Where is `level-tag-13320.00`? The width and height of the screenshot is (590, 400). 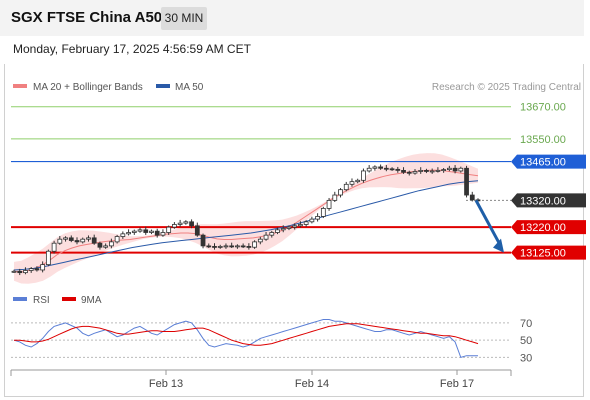
level-tag-13320.00 is located at coordinates (548, 200).